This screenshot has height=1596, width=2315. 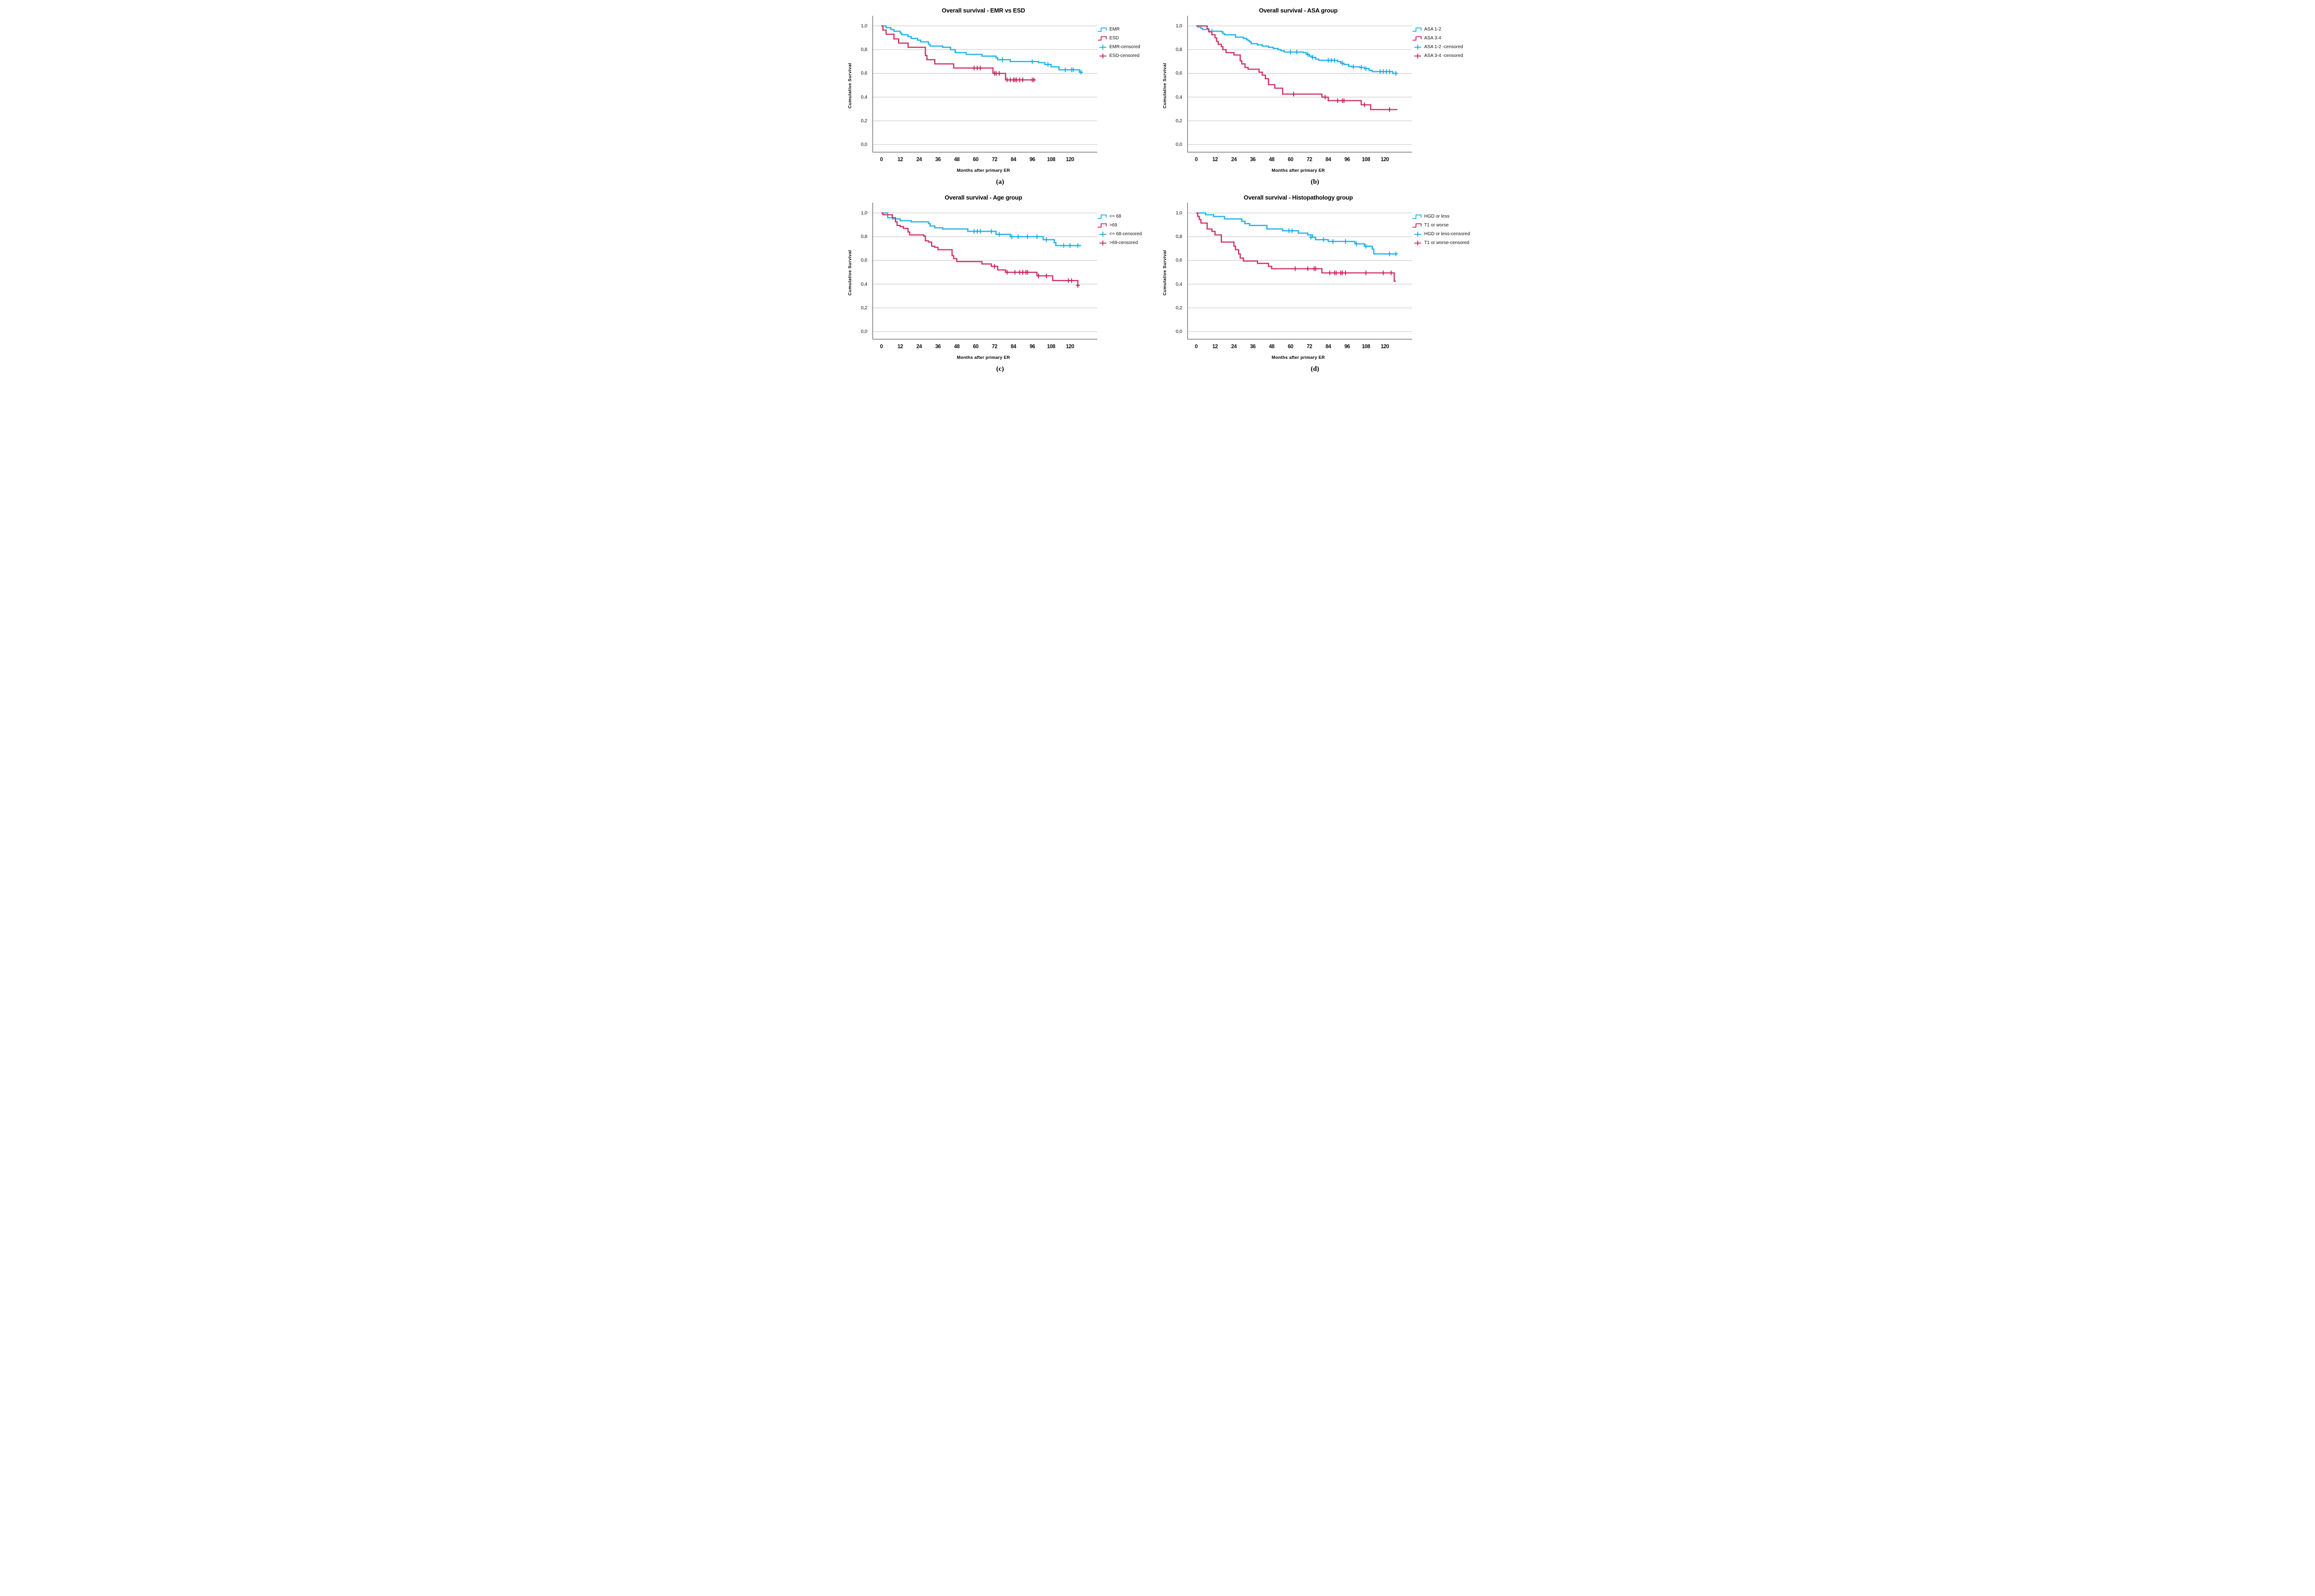 I want to click on title-row: Overall survival - ASA group, so click(x=1298, y=11).